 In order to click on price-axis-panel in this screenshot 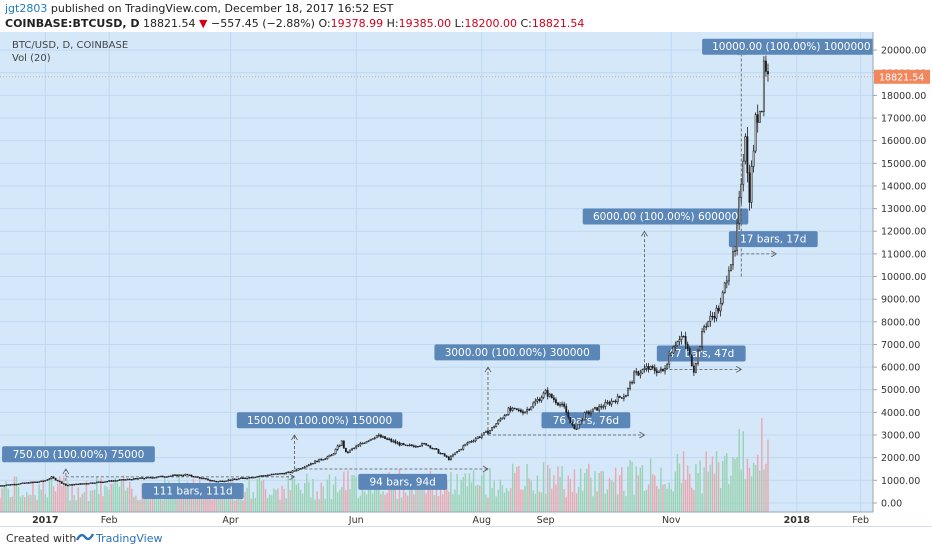, I will do `click(902, 272)`.